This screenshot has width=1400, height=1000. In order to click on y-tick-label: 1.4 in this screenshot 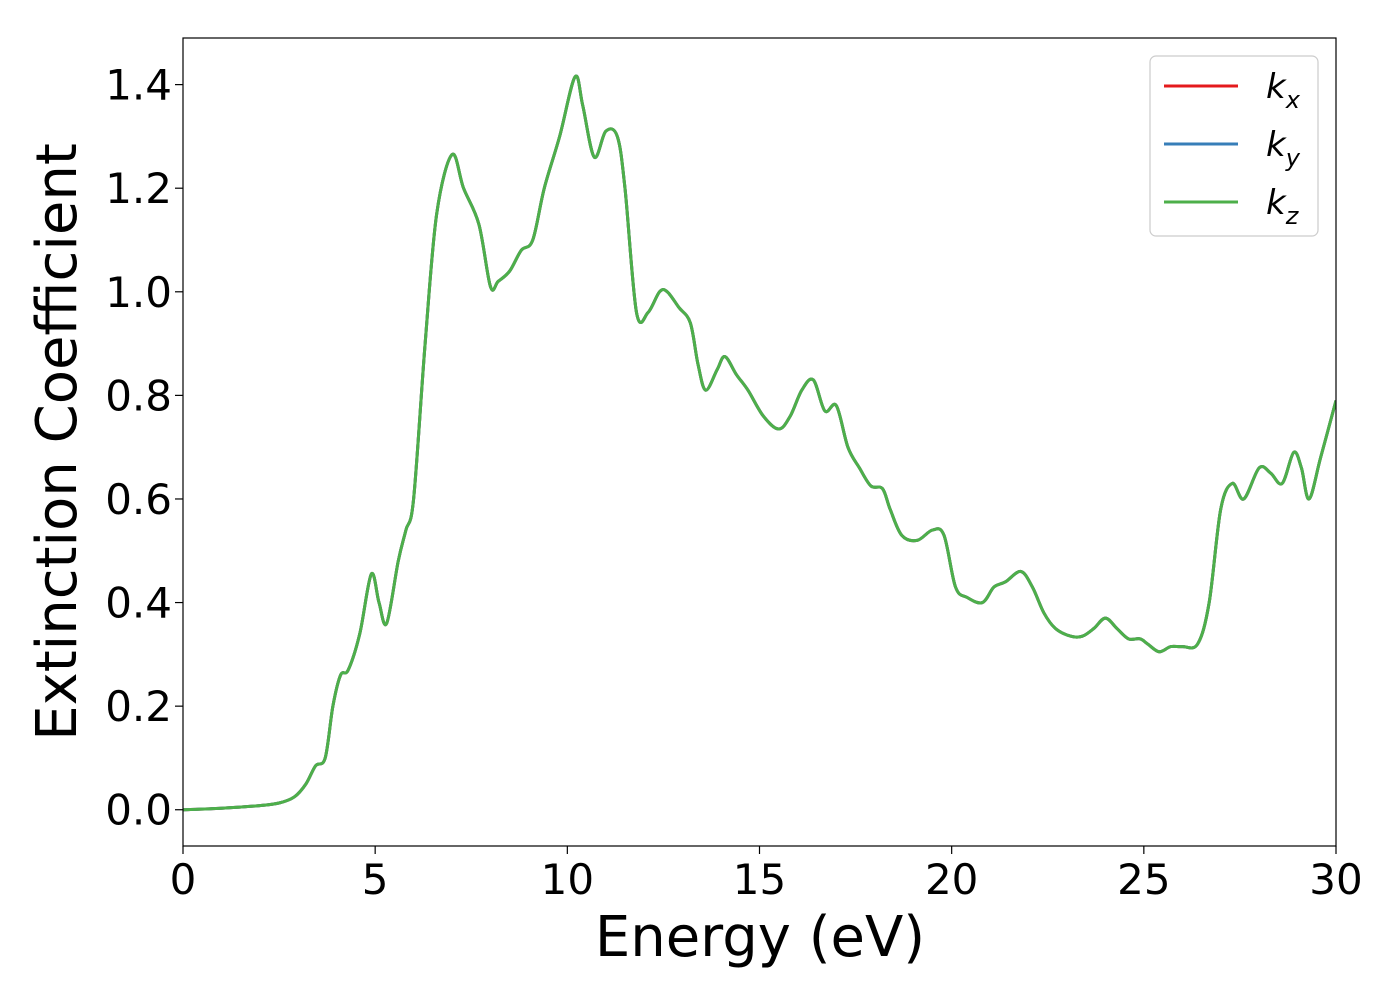, I will do `click(138, 85)`.